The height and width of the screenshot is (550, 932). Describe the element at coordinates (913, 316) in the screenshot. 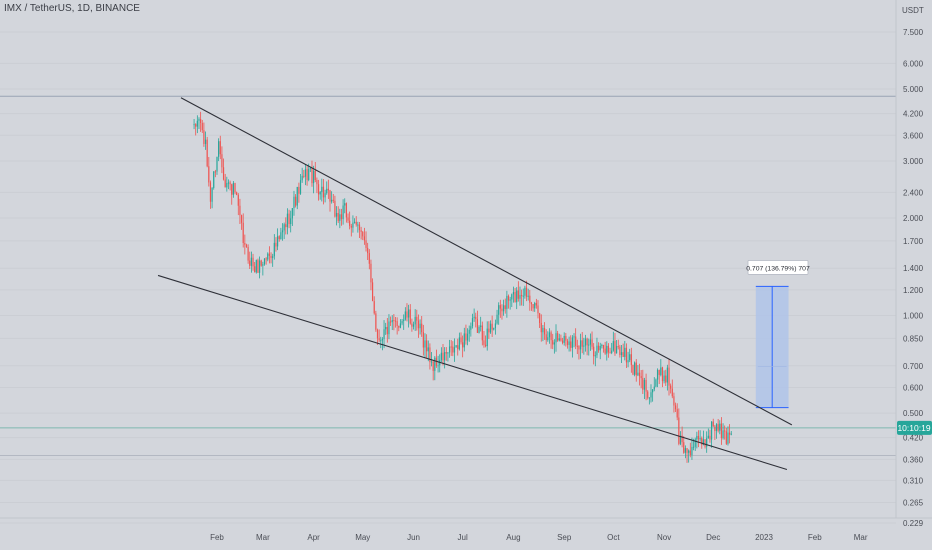

I see `price-tick-label: 1.000` at that location.